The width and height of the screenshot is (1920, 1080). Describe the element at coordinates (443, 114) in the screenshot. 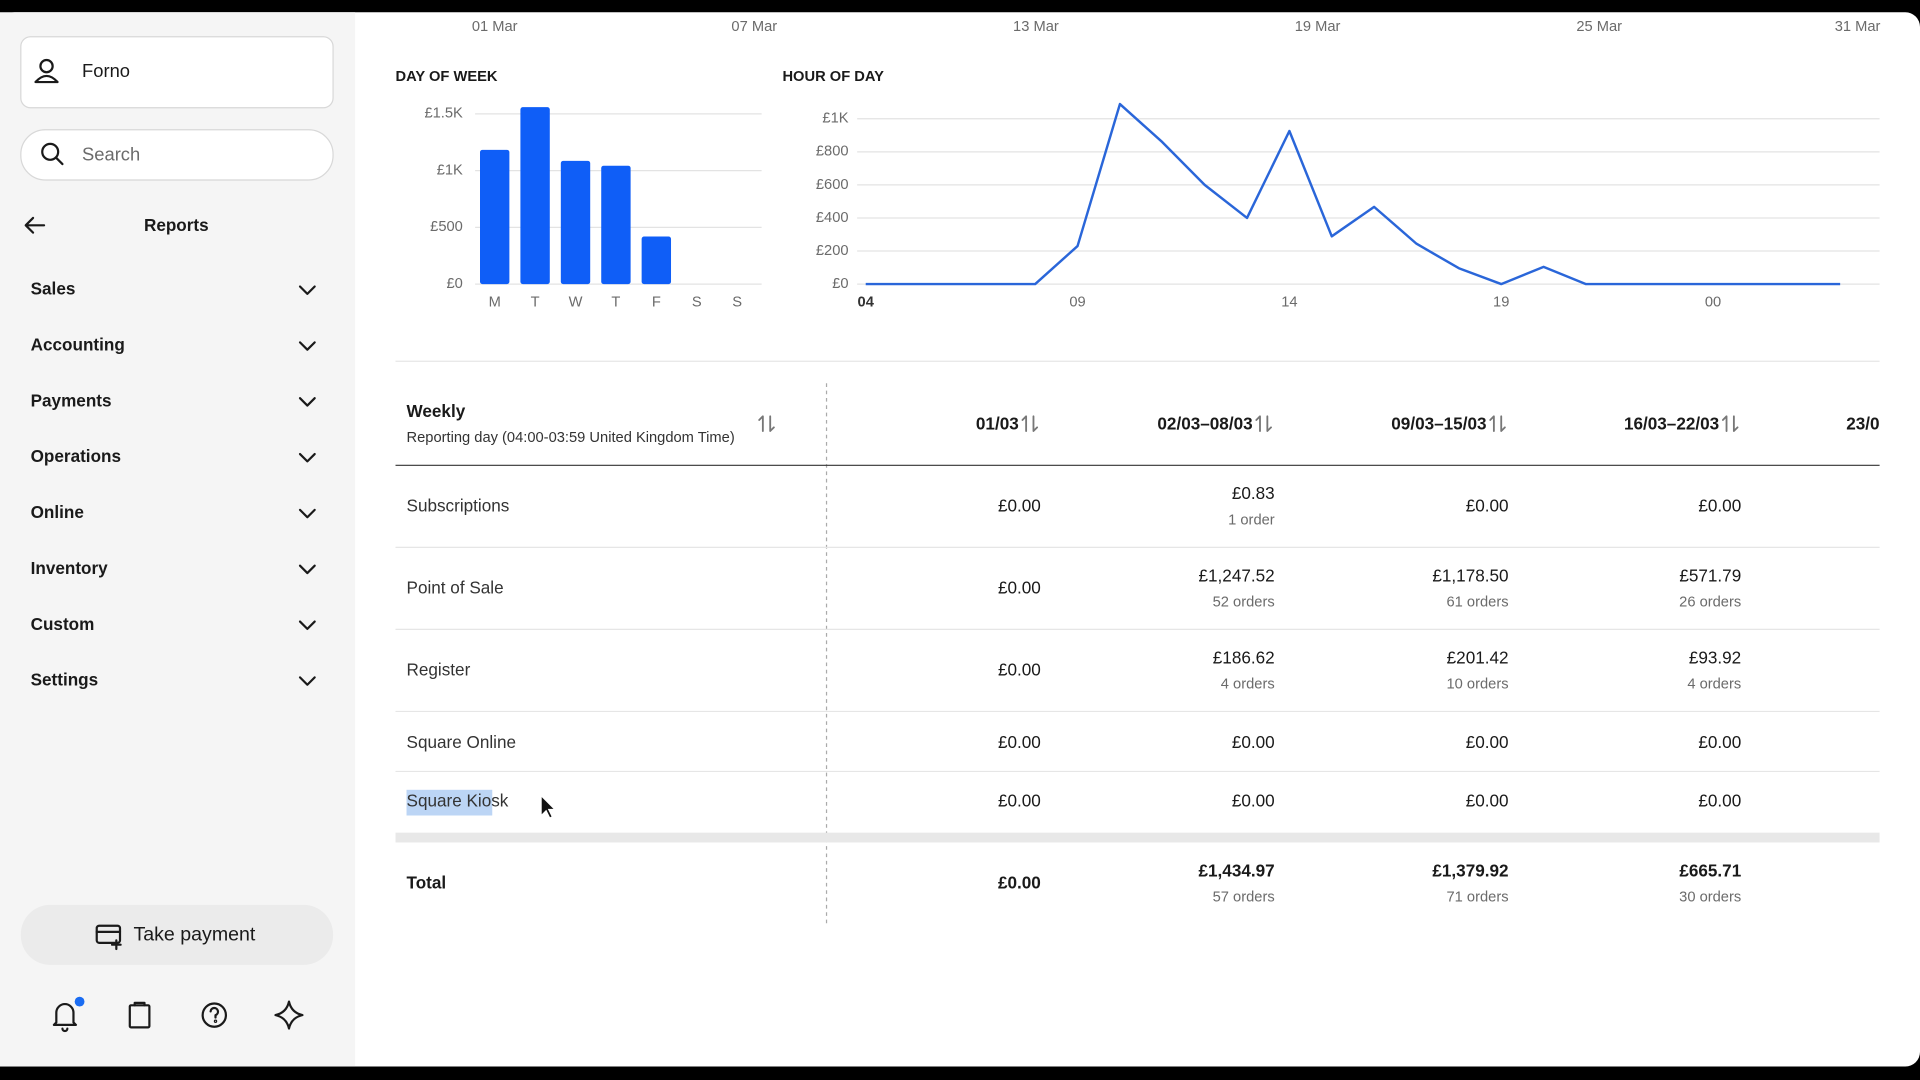

I see `y-tick-label: £1.5K` at that location.